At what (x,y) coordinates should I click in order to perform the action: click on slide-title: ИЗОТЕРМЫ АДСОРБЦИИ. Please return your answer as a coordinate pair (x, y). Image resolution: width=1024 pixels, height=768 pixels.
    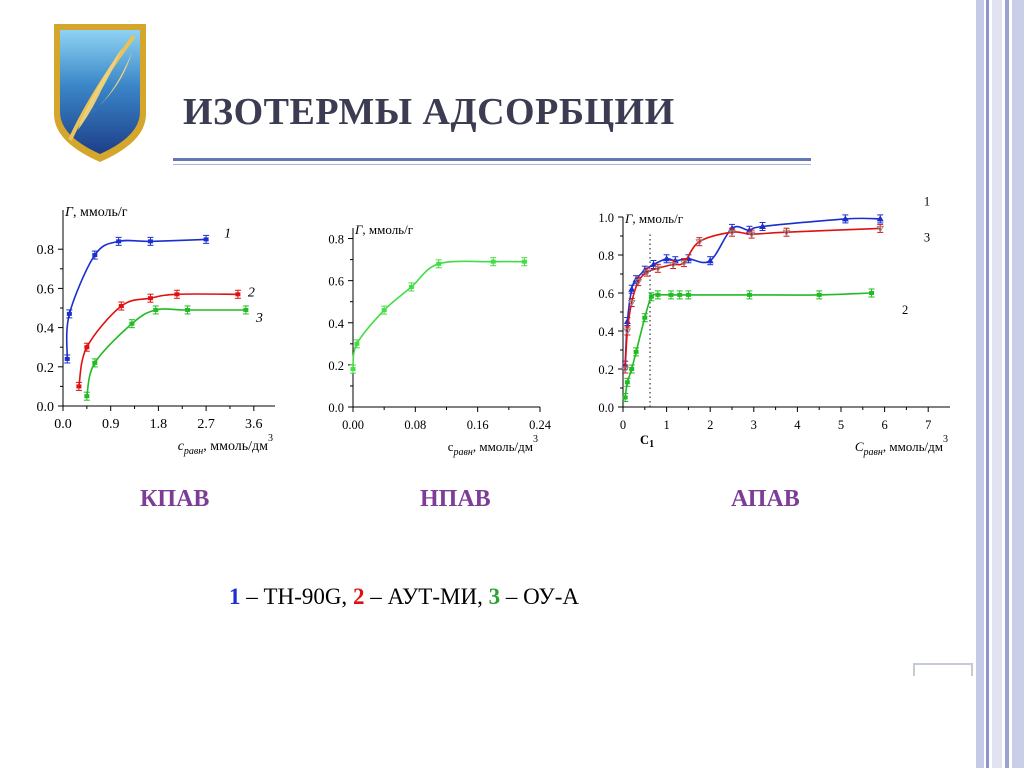
    Looking at the image, I should click on (429, 112).